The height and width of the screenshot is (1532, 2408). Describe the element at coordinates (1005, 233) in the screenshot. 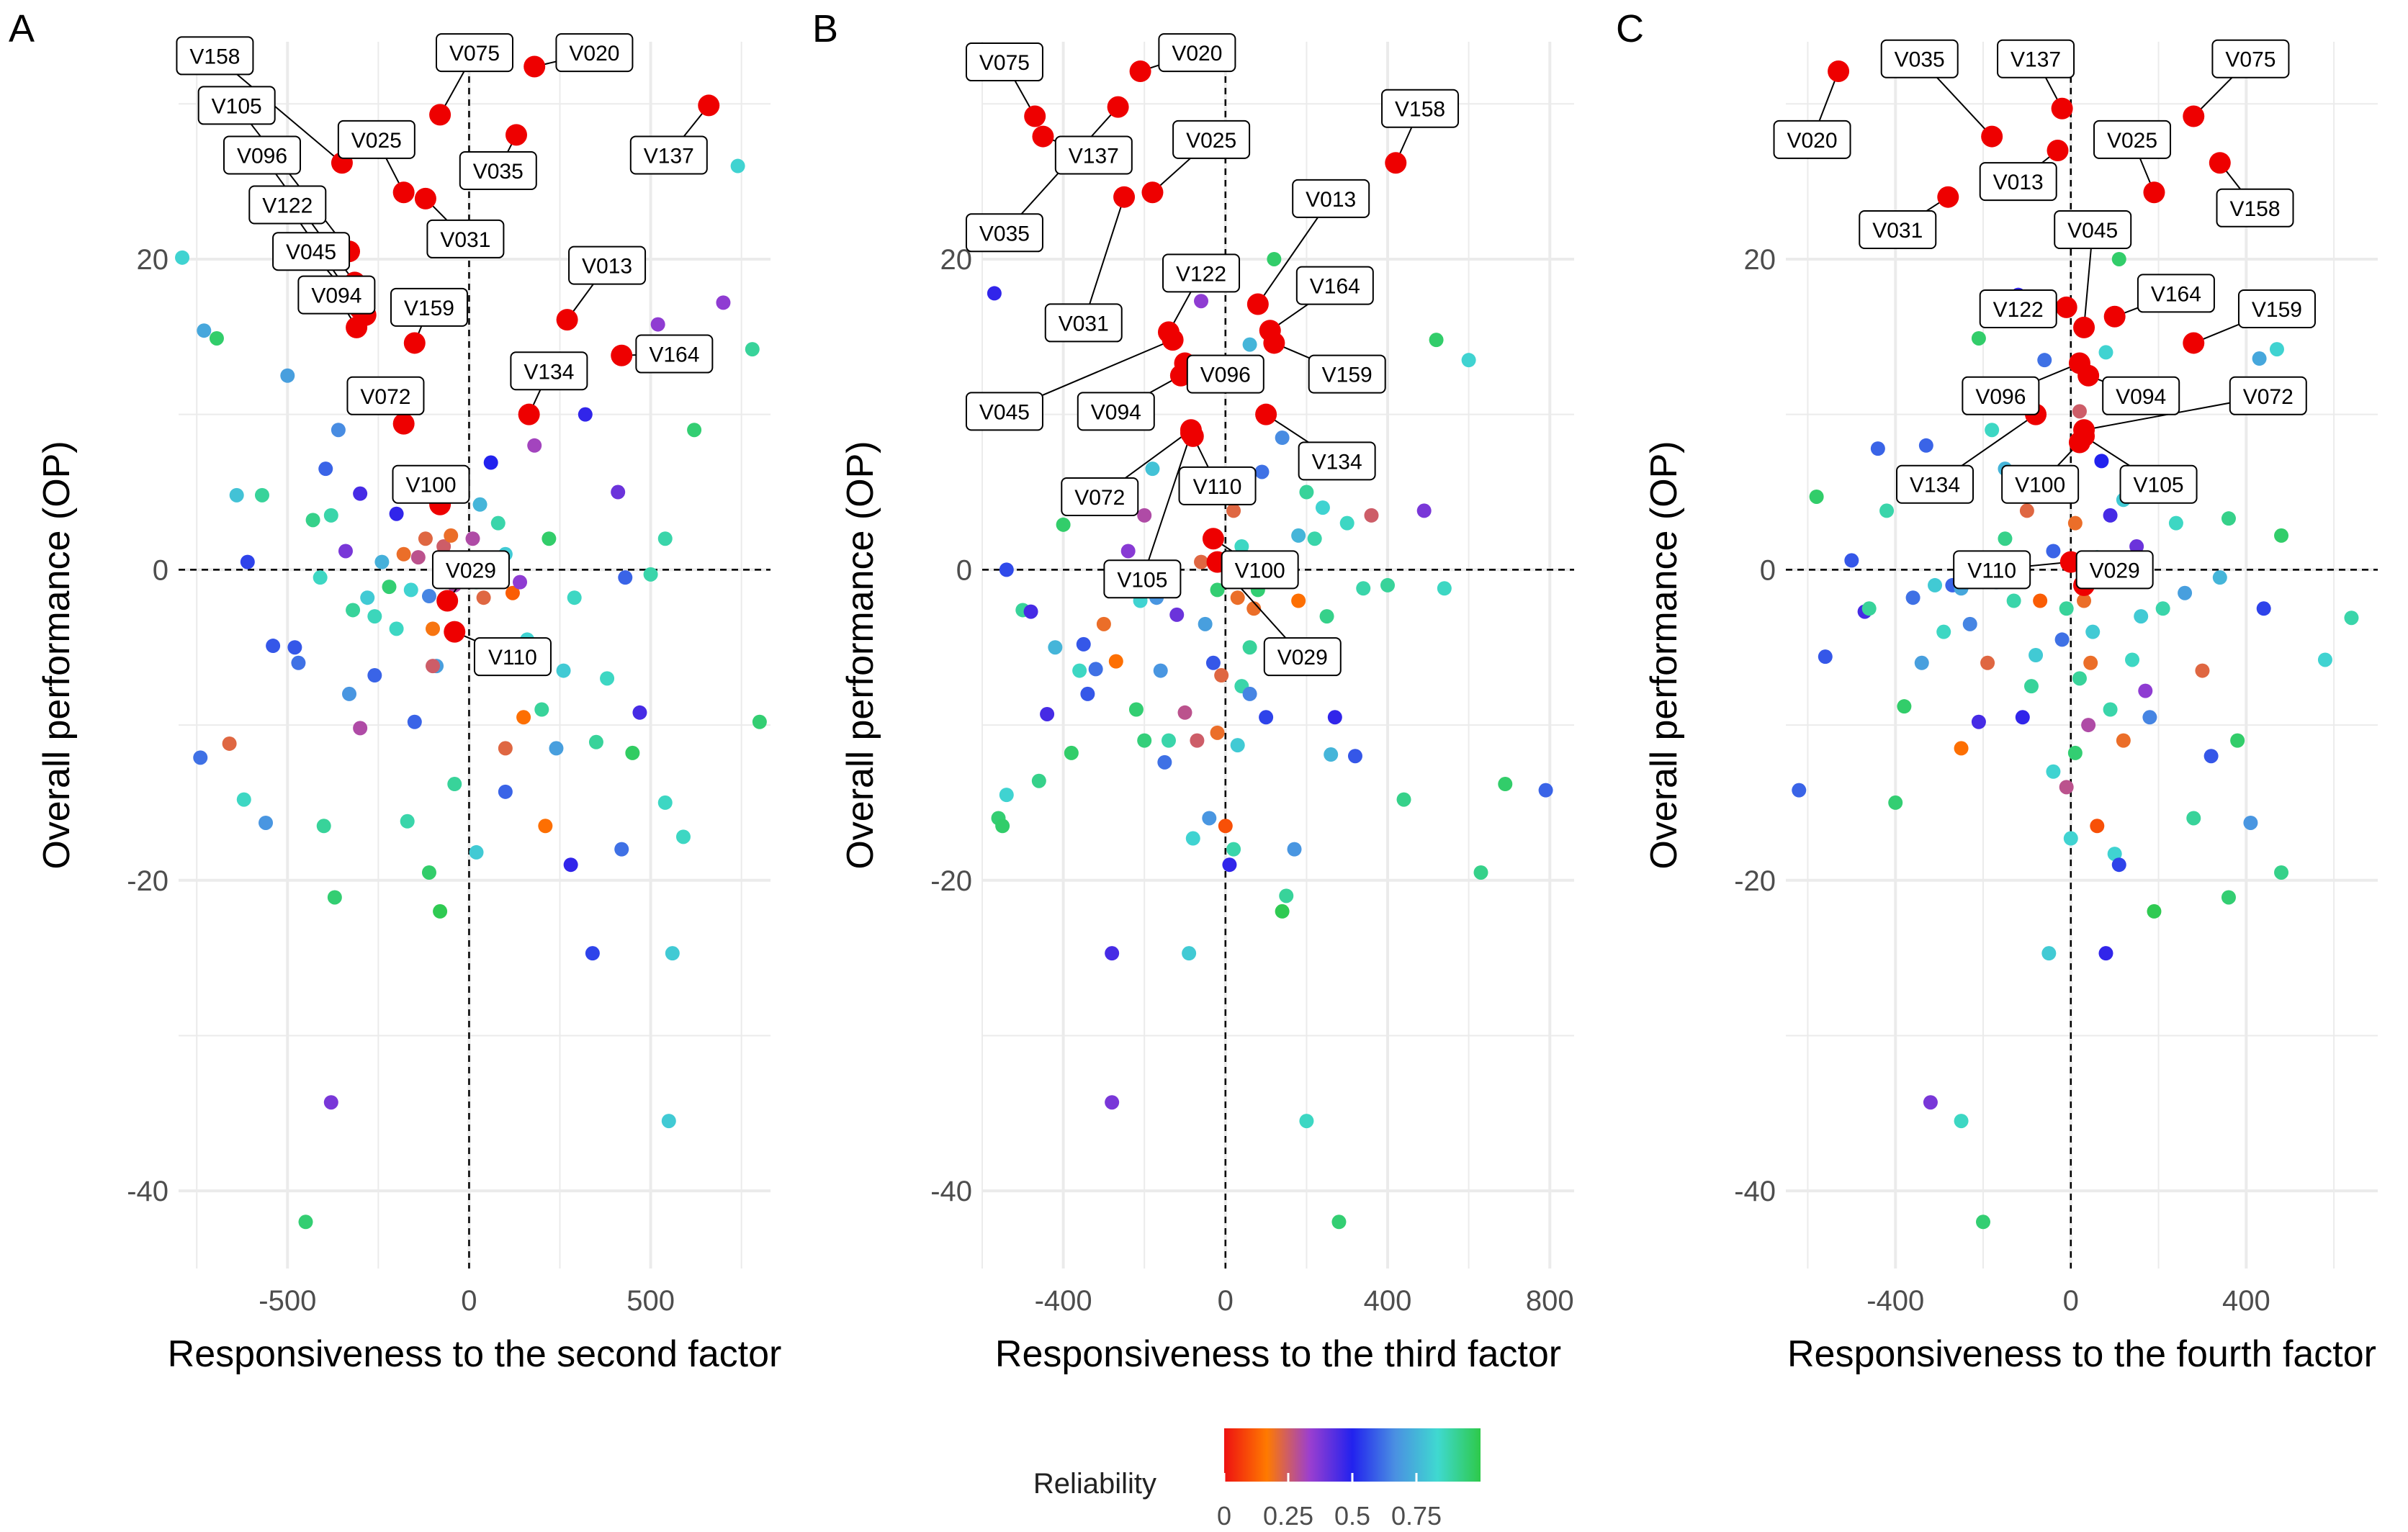

I see `panel-b-point-label: V035` at that location.